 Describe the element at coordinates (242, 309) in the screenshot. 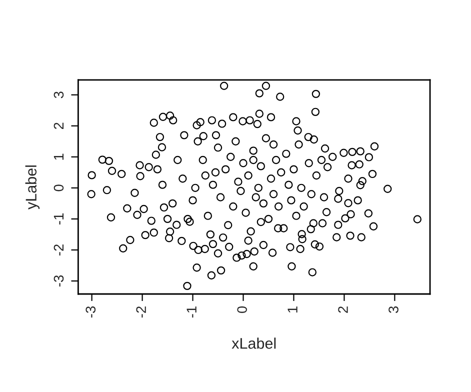

I see `x-tick-label: 0` at that location.